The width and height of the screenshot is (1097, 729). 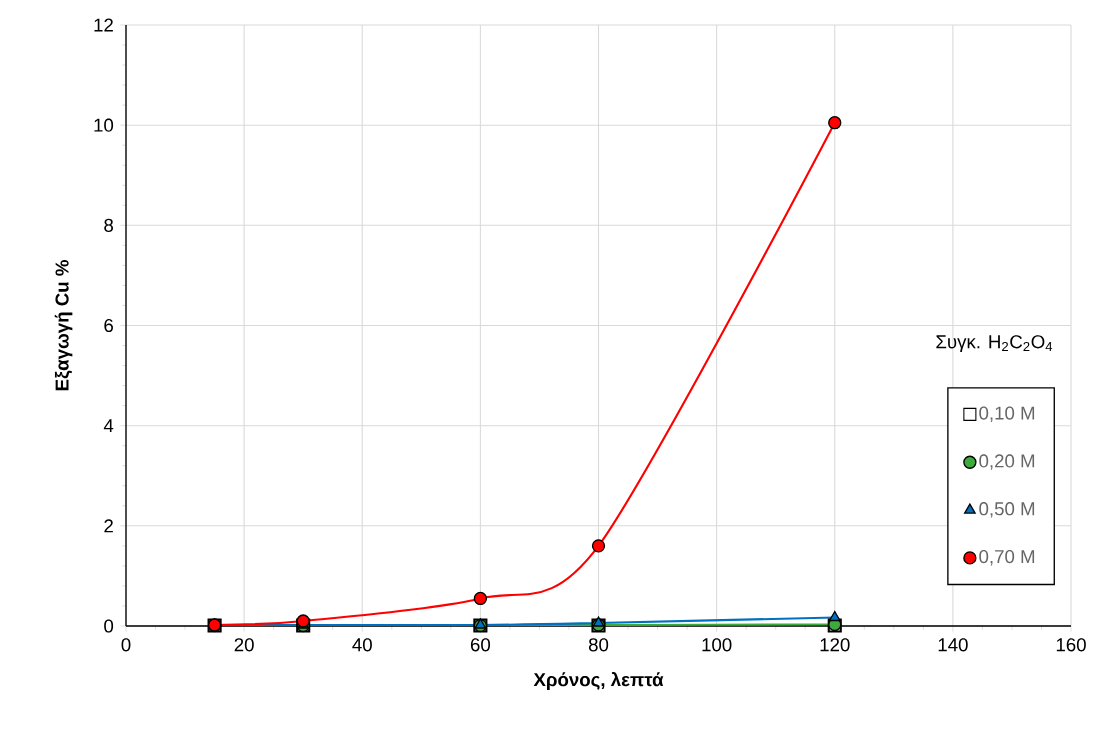 I want to click on x-tick-label: 100, so click(x=717, y=645).